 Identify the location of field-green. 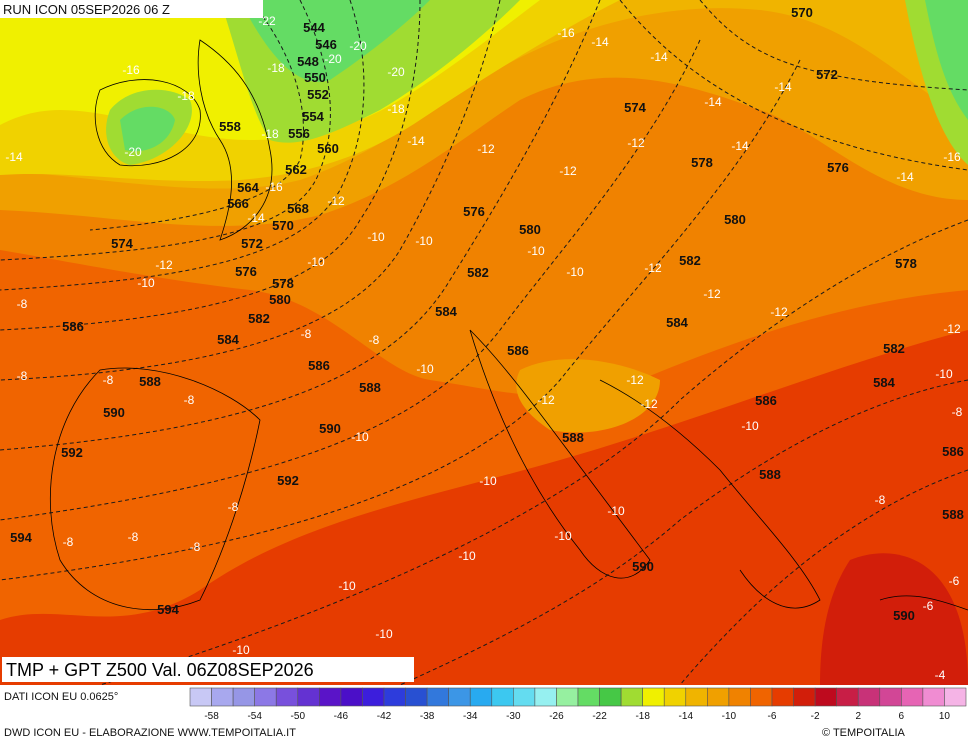
(335, 41).